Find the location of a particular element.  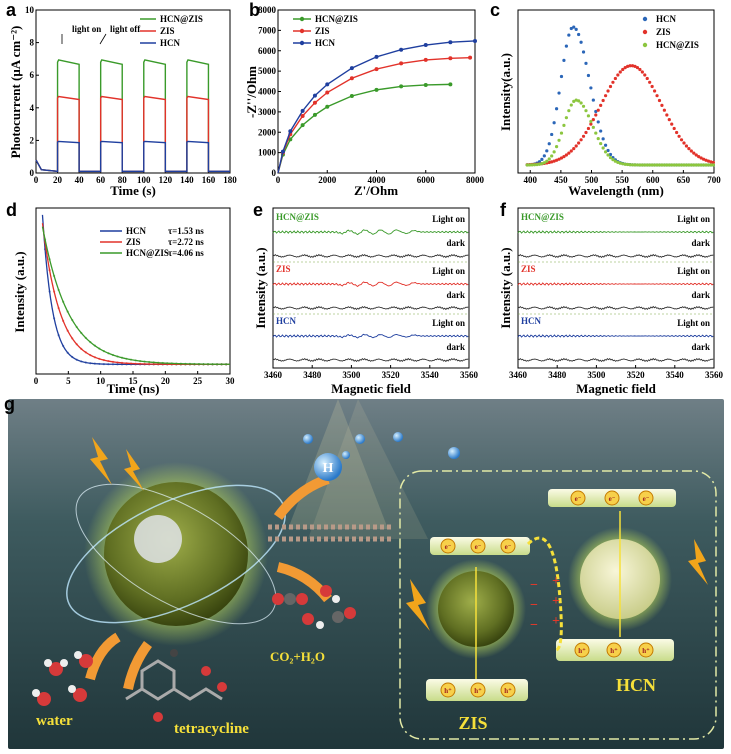

dark-label: dark is located at coordinates (455, 347).